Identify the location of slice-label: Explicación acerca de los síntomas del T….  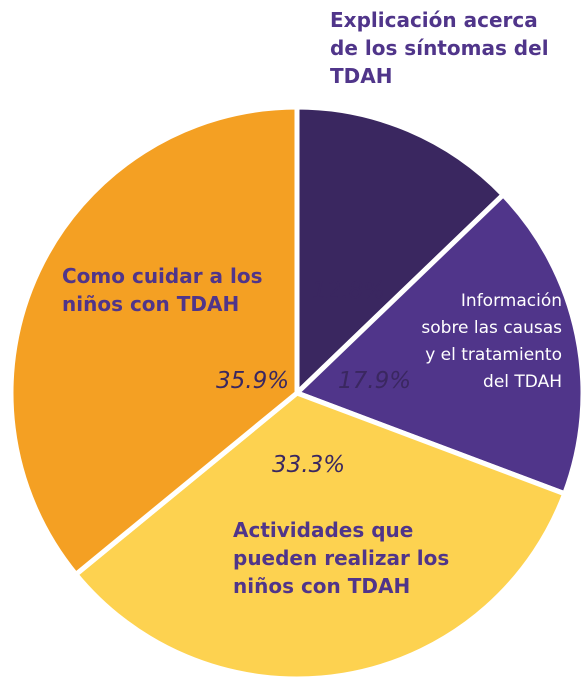
(439, 48).